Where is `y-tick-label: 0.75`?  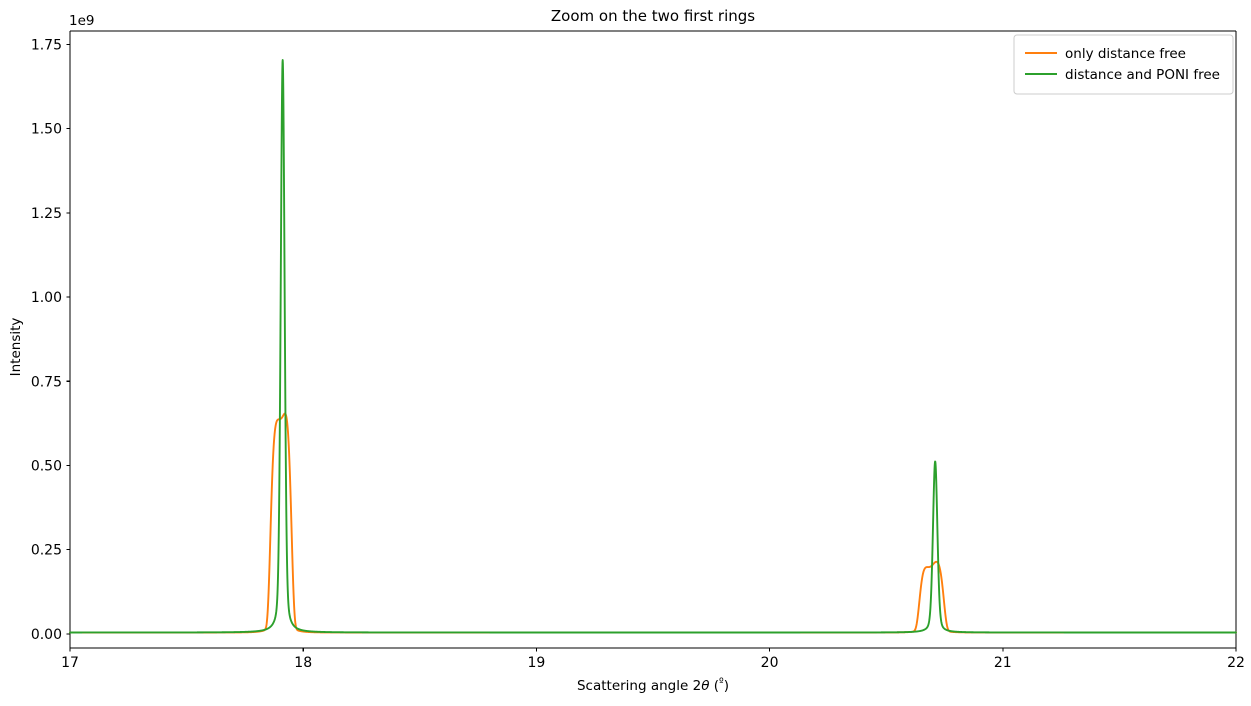
y-tick-label: 0.75 is located at coordinates (46, 382).